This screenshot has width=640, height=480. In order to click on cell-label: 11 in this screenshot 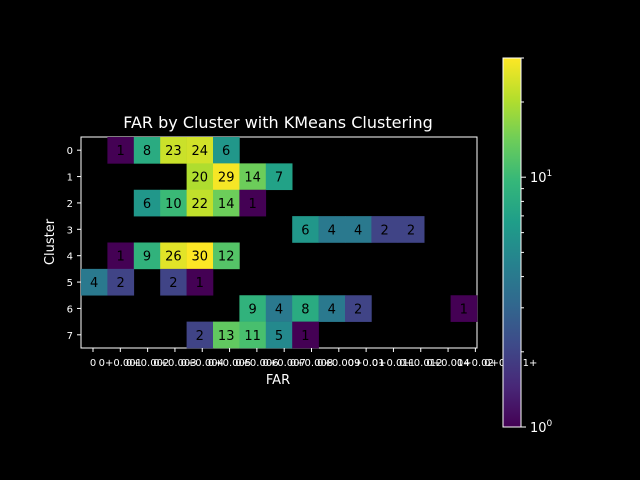, I will do `click(252, 336)`.